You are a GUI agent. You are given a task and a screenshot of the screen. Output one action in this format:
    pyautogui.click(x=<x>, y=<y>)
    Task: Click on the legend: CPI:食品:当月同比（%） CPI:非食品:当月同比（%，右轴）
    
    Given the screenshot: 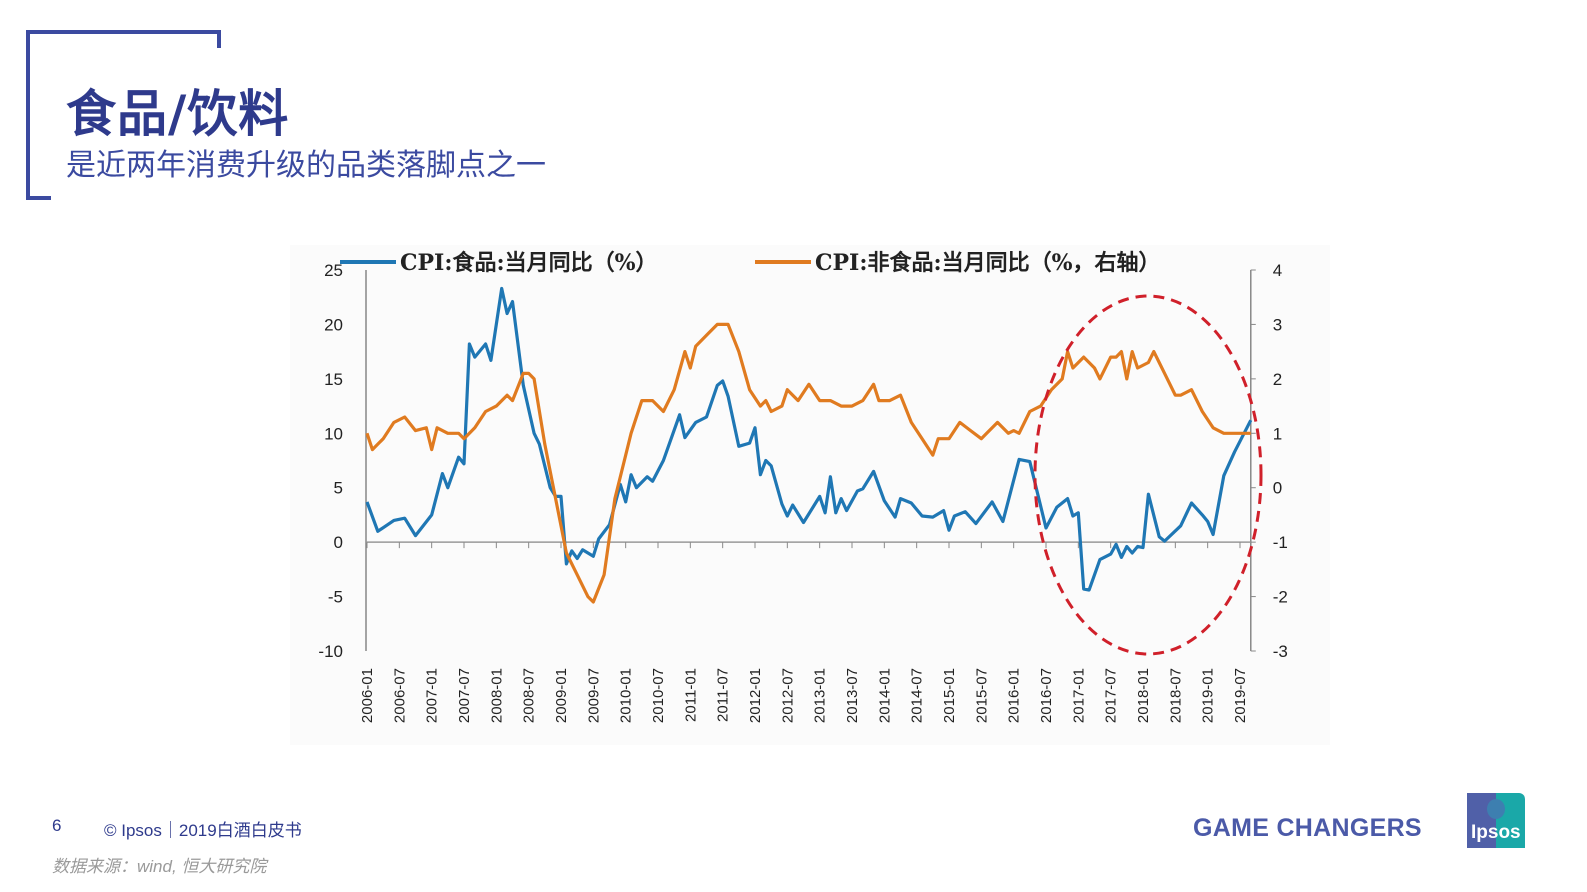 What is the action you would take?
    pyautogui.click(x=750, y=263)
    